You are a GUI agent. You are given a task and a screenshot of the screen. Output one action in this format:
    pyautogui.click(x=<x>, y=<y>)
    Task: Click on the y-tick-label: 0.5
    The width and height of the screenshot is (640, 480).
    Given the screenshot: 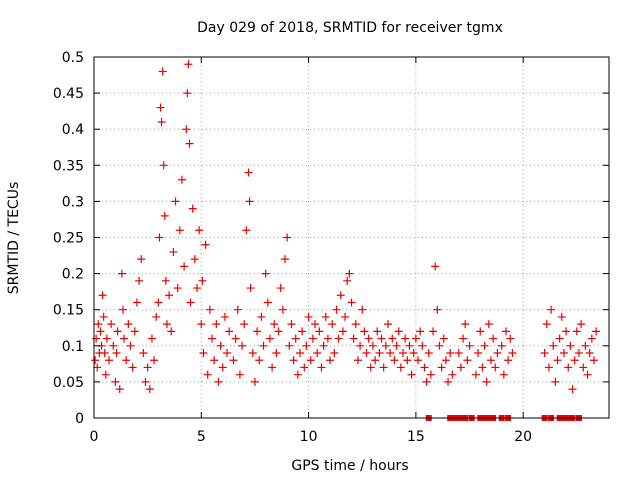 What is the action you would take?
    pyautogui.click(x=73, y=58)
    